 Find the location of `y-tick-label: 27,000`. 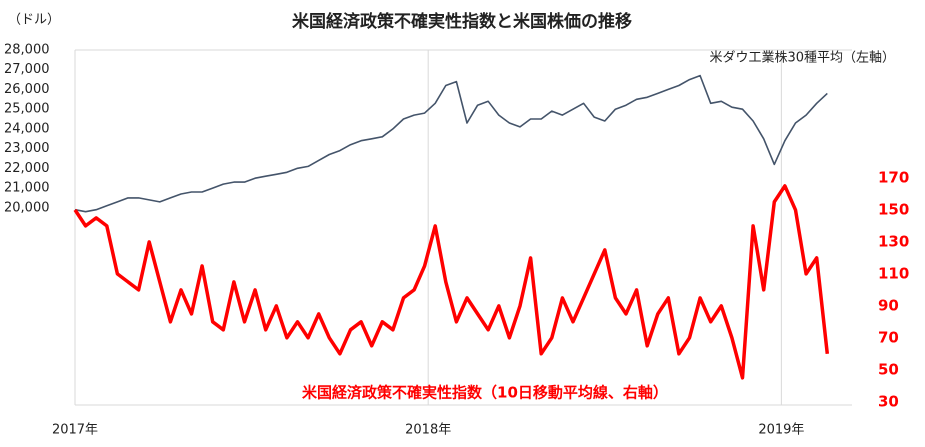

y-tick-label: 27,000 is located at coordinates (27, 69).